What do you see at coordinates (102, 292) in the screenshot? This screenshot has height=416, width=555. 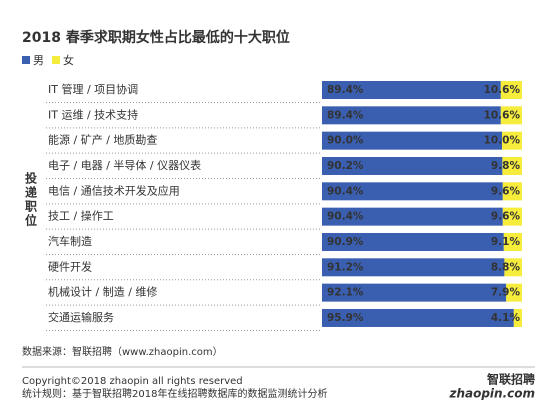 I see `category-label: 机械设计 / 制造 / 维修` at bounding box center [102, 292].